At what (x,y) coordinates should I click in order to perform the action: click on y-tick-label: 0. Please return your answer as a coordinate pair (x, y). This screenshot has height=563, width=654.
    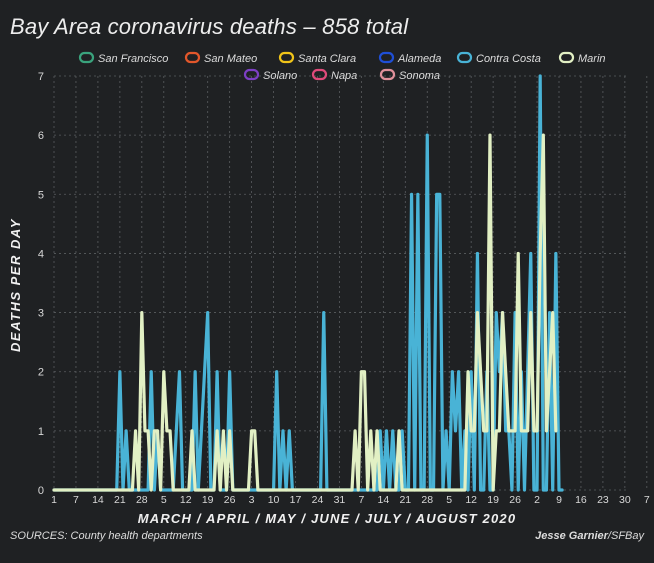
    Looking at the image, I should click on (41, 491).